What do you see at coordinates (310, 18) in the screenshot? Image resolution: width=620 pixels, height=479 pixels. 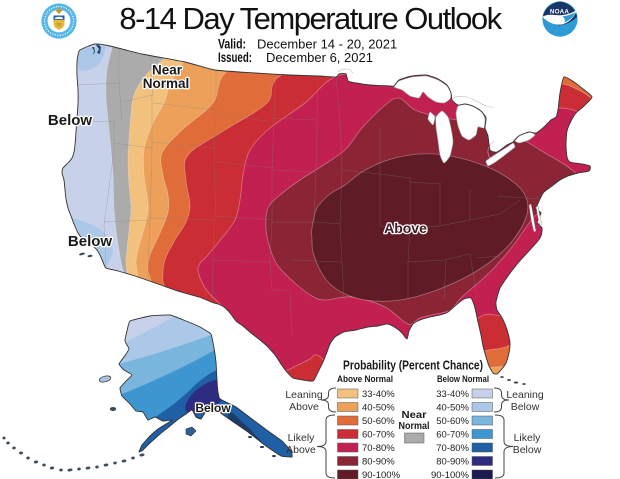 I see `svg-text: 8-14 Day Temperature Outlook` at bounding box center [310, 18].